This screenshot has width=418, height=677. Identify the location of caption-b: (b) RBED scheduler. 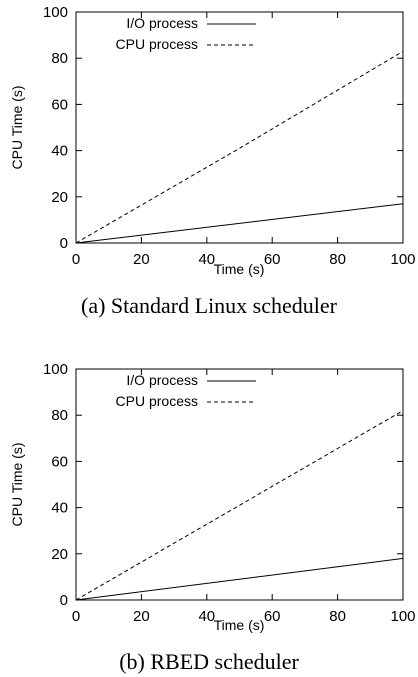
(209, 661).